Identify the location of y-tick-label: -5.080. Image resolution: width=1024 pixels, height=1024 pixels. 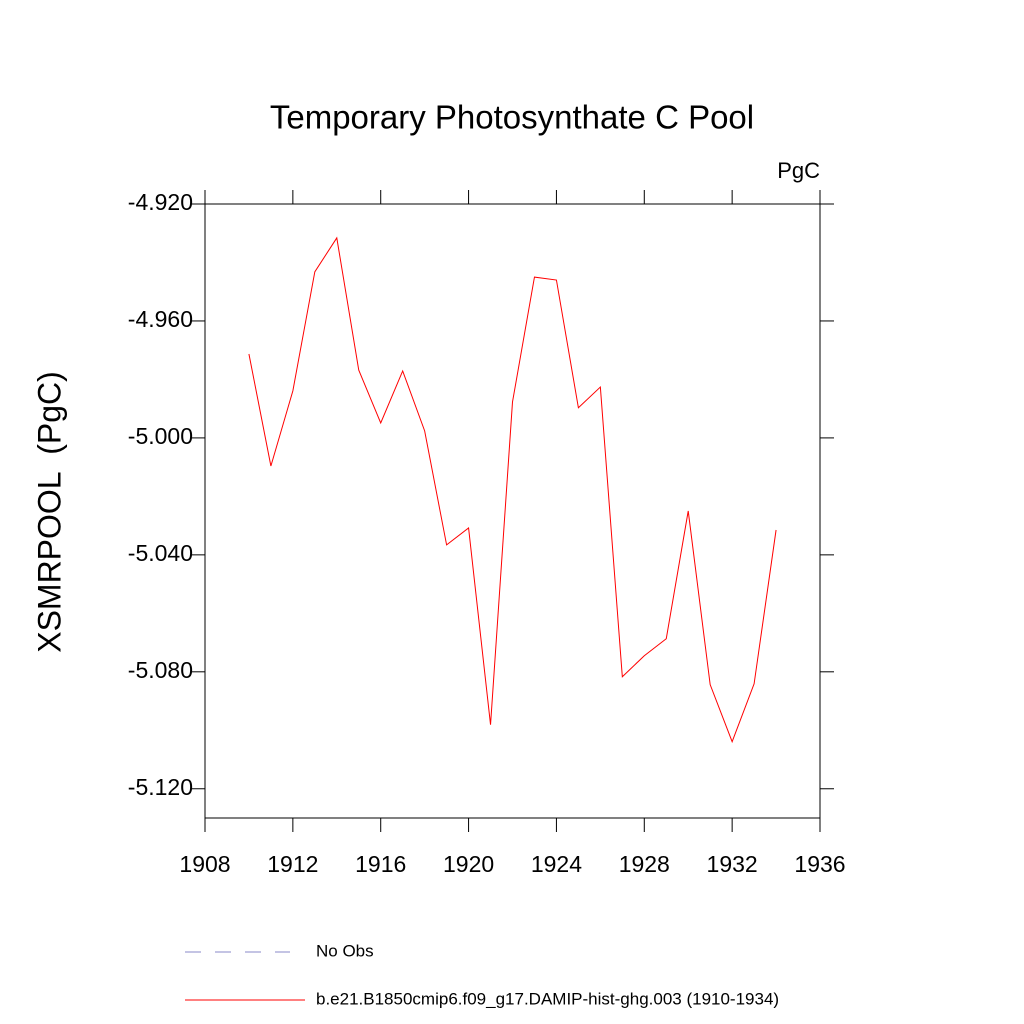
(160, 670).